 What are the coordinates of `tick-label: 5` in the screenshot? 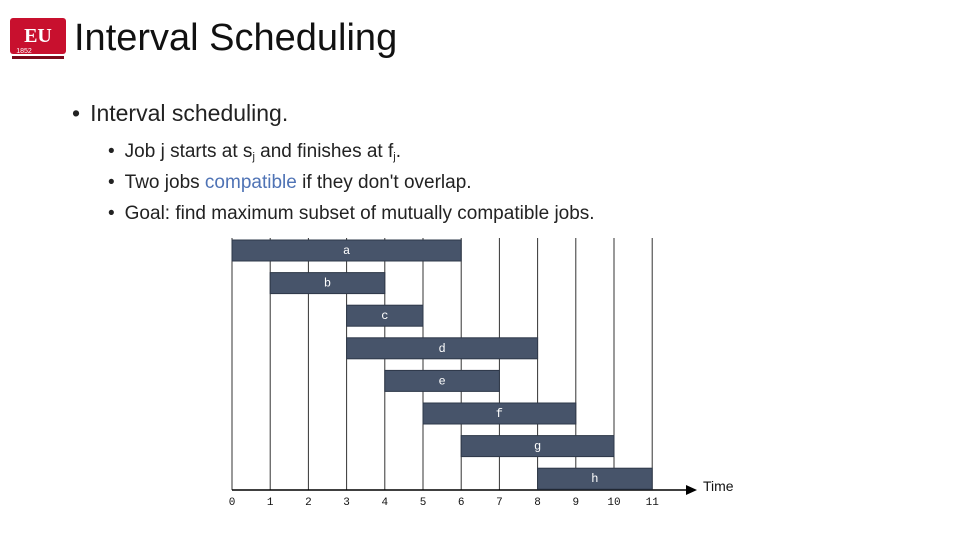 It's located at (423, 503).